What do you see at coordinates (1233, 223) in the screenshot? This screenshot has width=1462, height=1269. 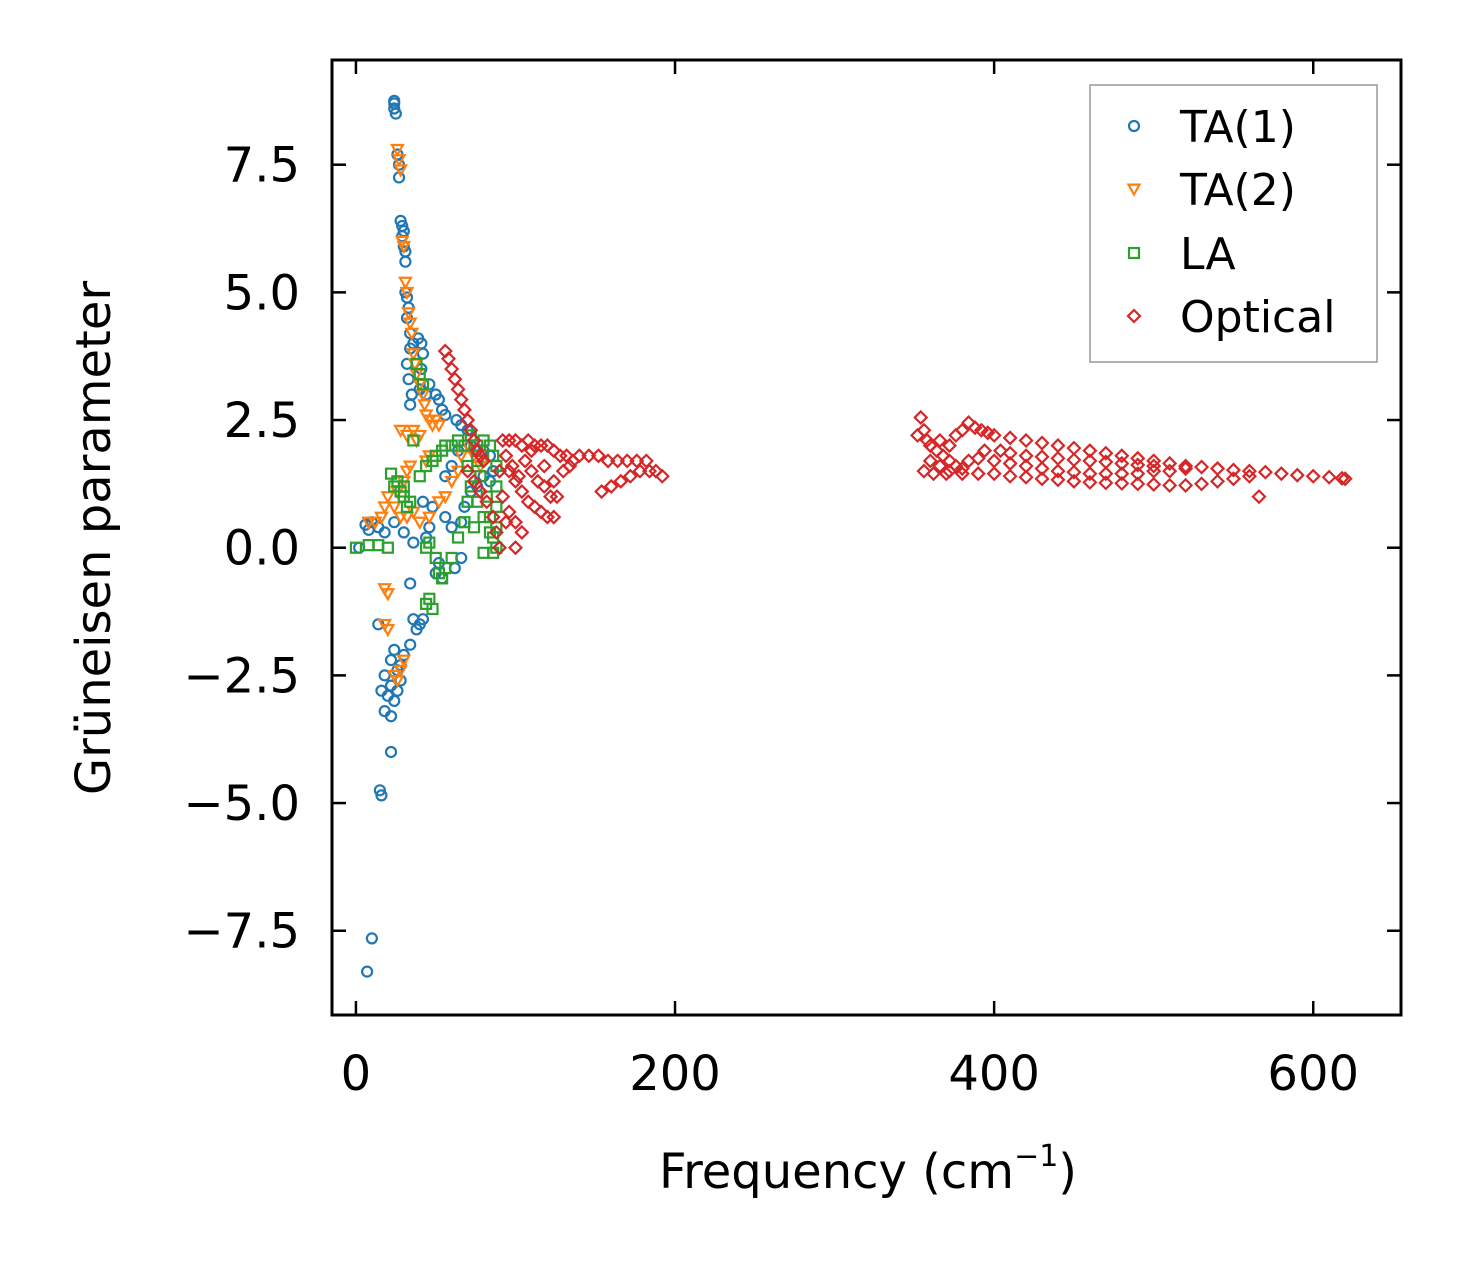 I see `legend: TA(1) TA(2) LA Optical` at bounding box center [1233, 223].